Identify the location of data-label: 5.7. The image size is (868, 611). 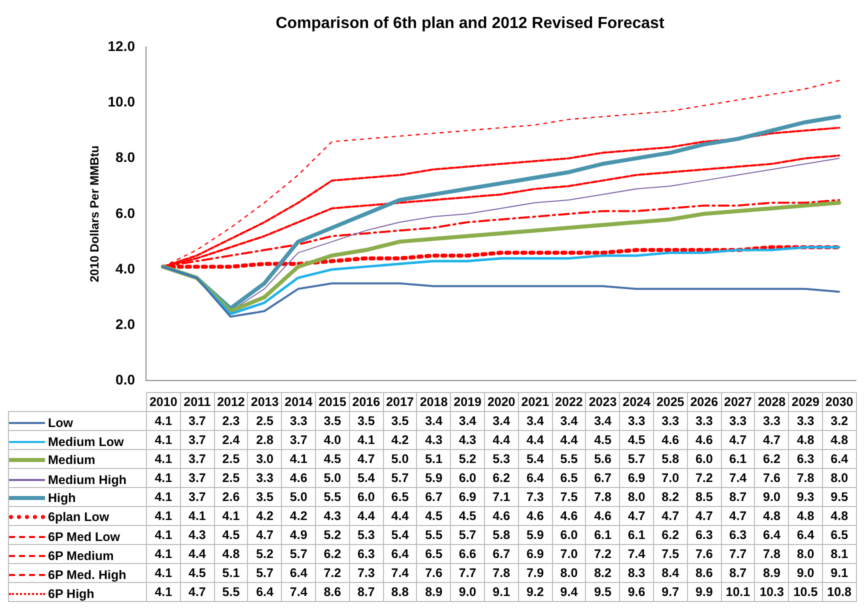
(467, 535).